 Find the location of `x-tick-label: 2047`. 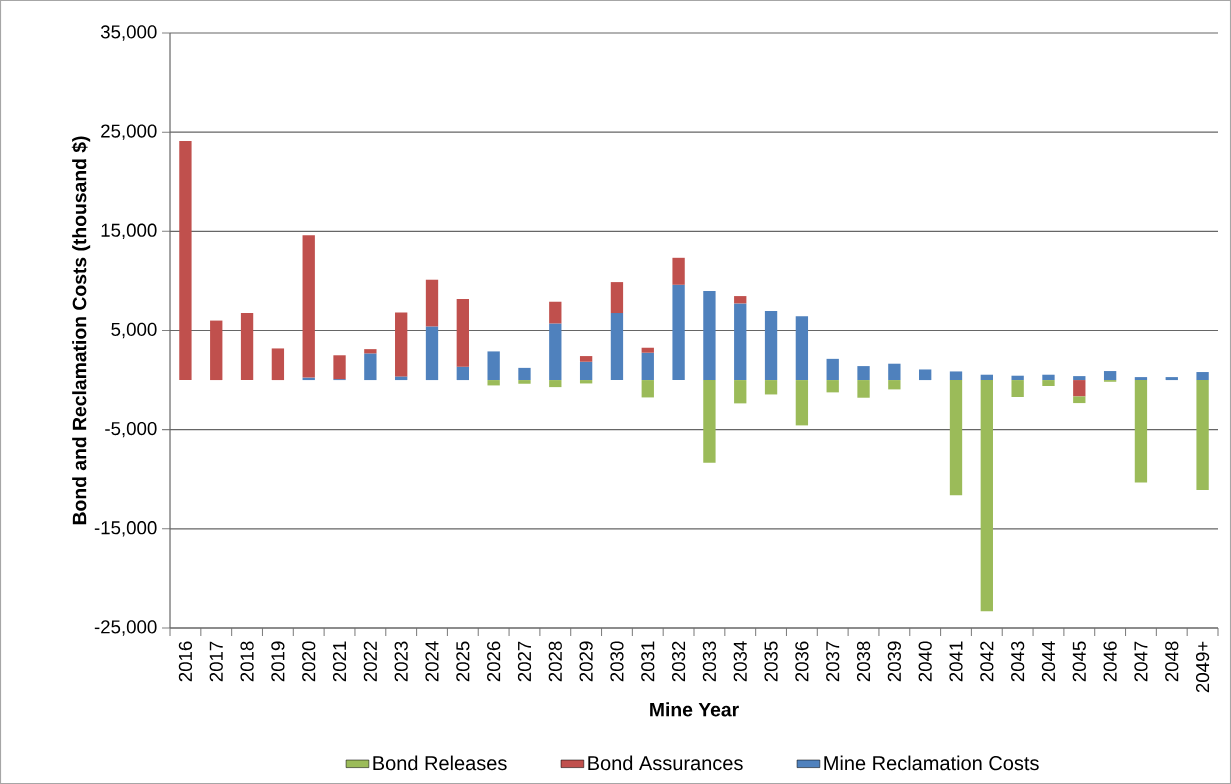

x-tick-label: 2047 is located at coordinates (1141, 661).